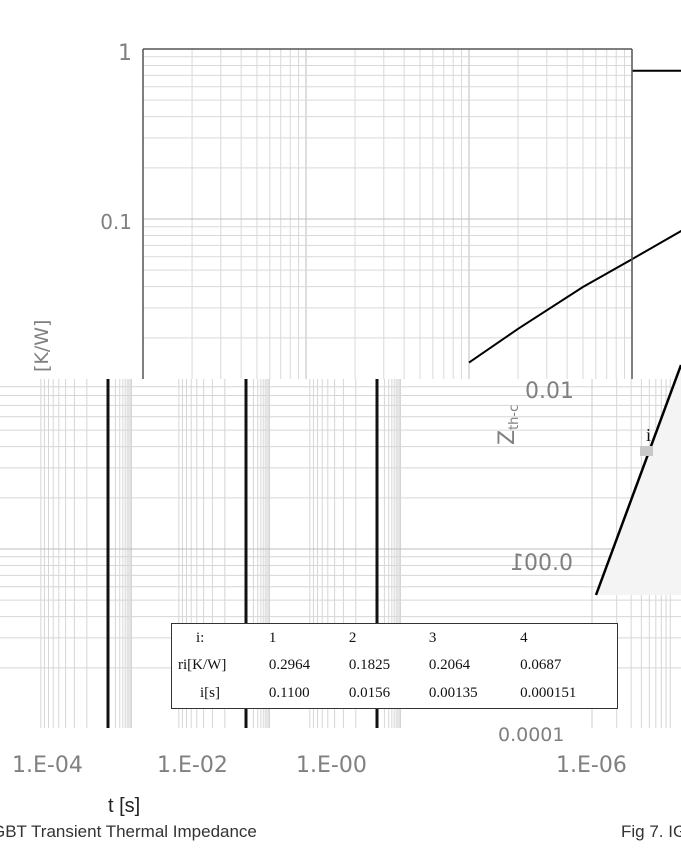  I want to click on y-tick-label-0-1: 0.1, so click(116, 222).